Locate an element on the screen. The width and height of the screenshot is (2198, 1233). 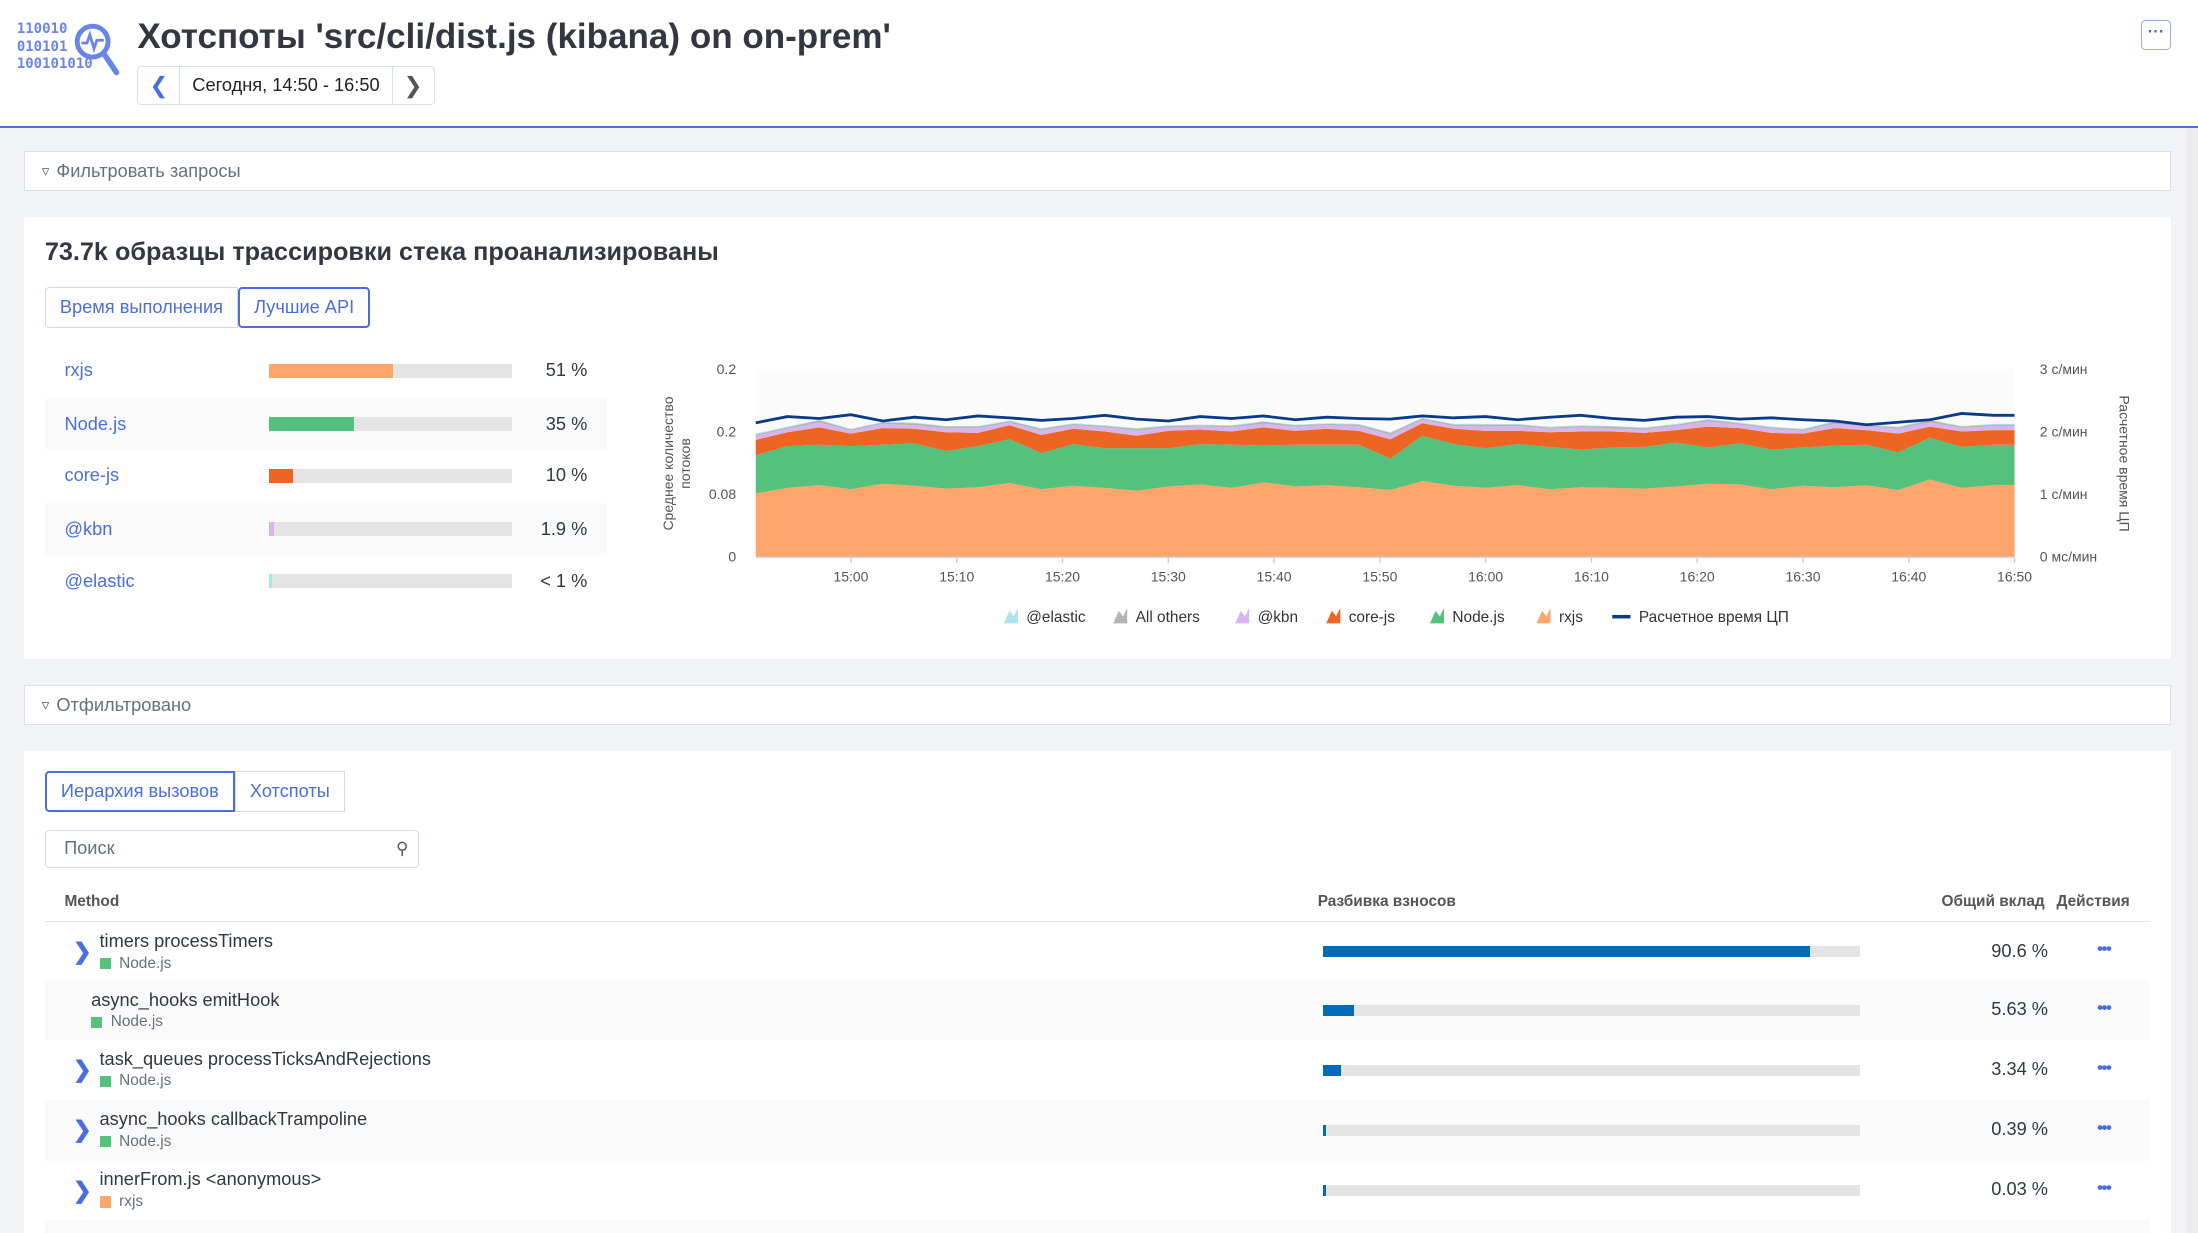
filter-queries-input: ▿ Фильтровать запросы is located at coordinates (1097, 171).